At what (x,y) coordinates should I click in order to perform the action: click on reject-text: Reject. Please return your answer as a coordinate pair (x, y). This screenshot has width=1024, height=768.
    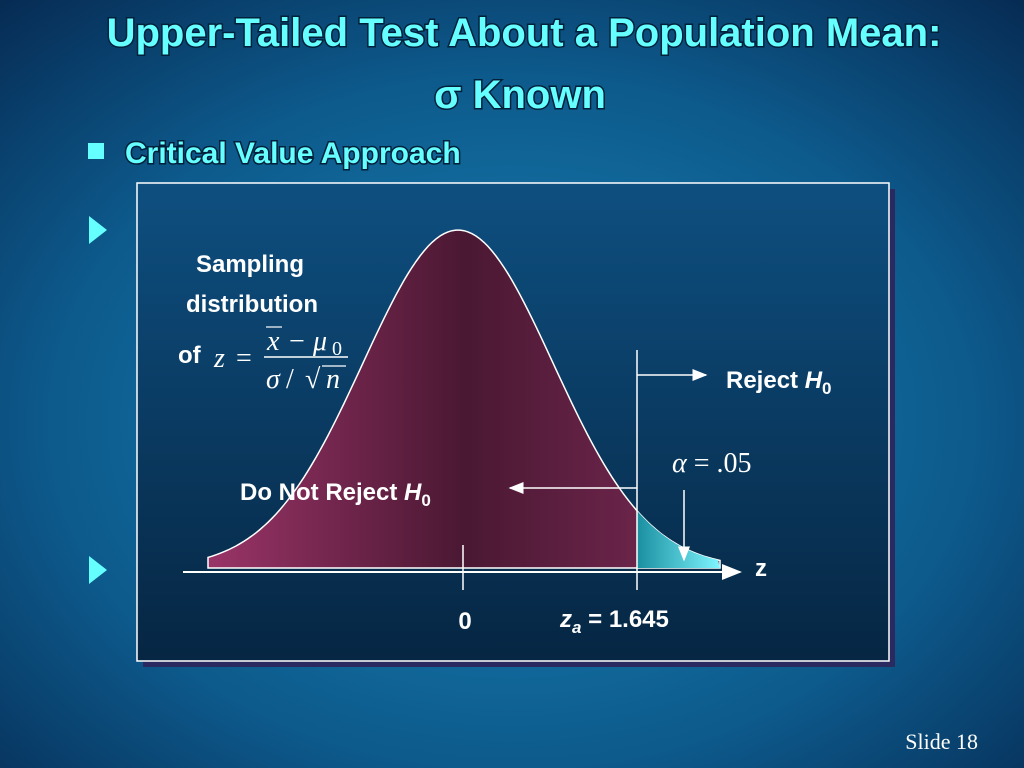
    Looking at the image, I should click on (765, 380).